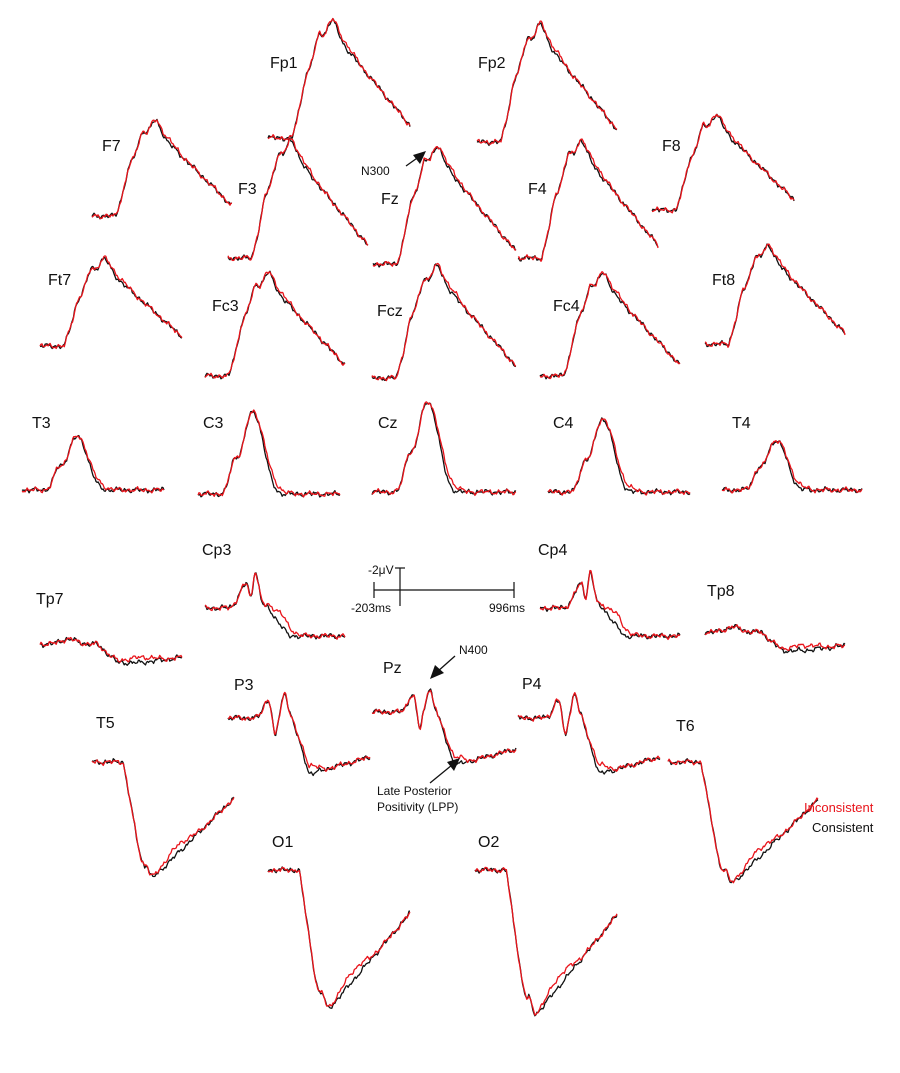 The width and height of the screenshot is (900, 1073). I want to click on channel-label-tp8: Tp8, so click(721, 591).